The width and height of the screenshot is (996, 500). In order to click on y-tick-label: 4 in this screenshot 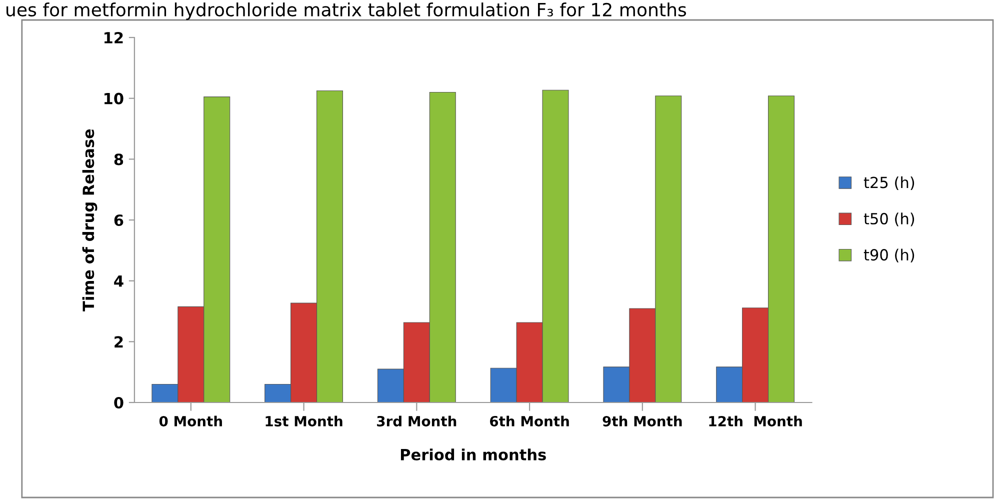, I will do `click(119, 281)`.